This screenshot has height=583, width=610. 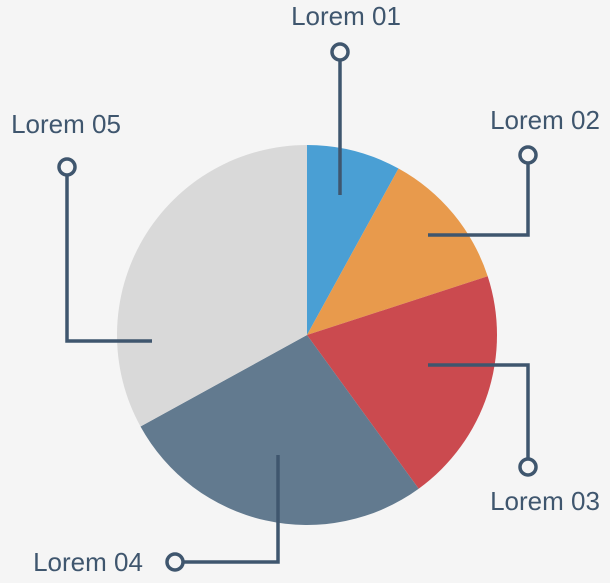 I want to click on slice-label: Lorem 03, so click(x=545, y=501).